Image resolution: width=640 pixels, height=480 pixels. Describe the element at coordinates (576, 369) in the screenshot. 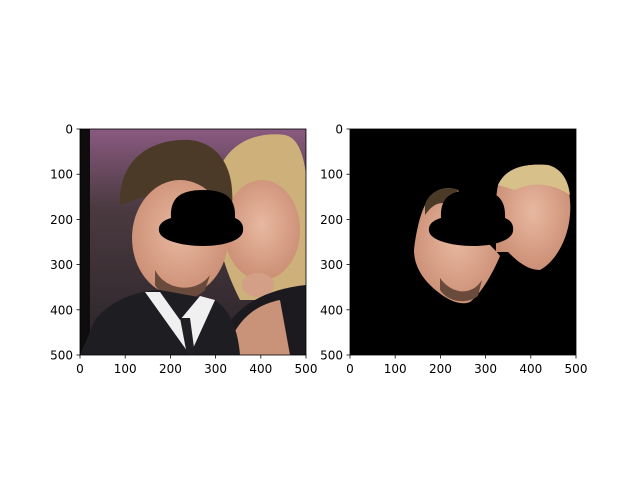

I see `right-x-tick-label: 500` at that location.